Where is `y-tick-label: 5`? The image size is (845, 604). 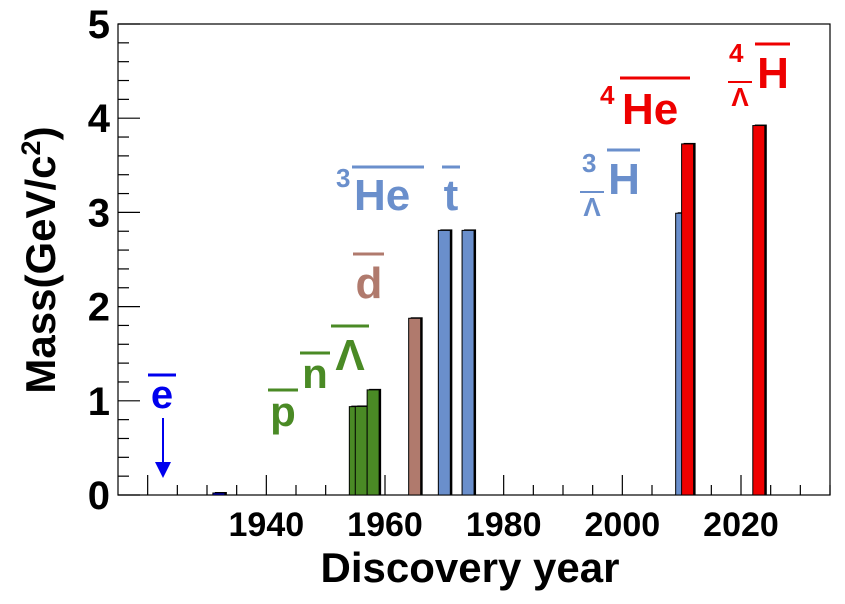
y-tick-label: 5 is located at coordinates (99, 25).